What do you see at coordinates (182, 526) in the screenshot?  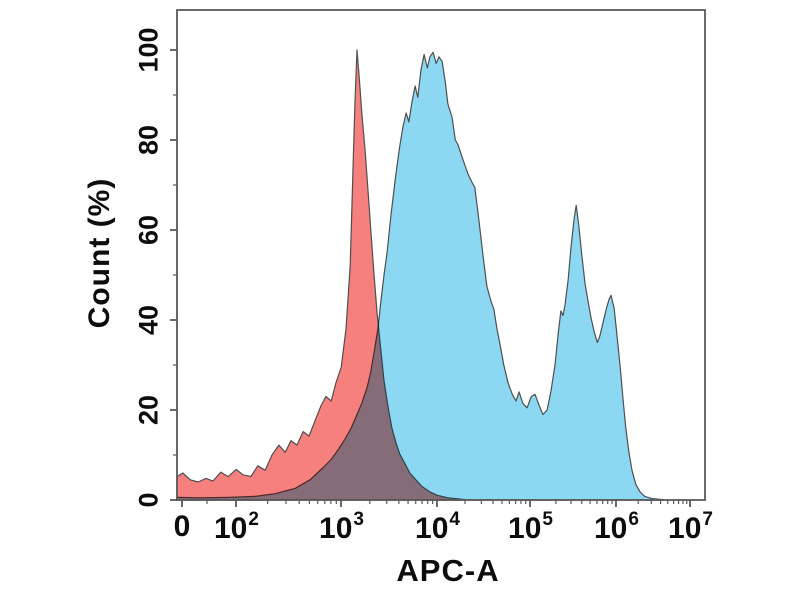 I see `x-tick-label: 0` at bounding box center [182, 526].